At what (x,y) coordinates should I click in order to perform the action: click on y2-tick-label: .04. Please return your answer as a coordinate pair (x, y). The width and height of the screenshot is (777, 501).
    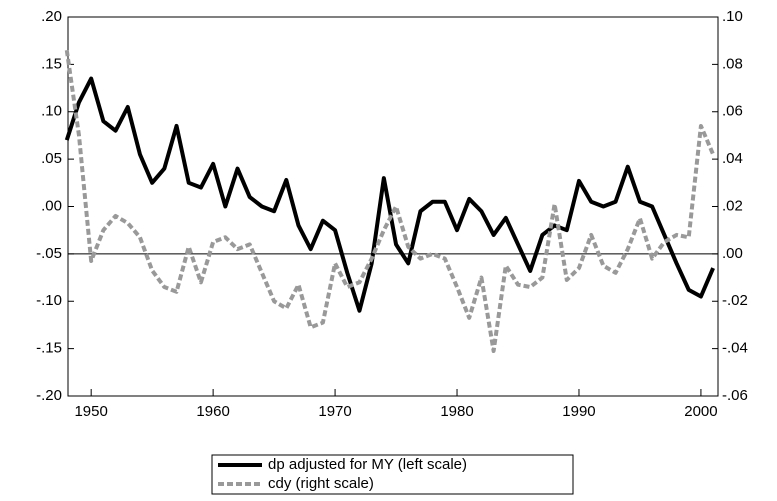
    Looking at the image, I should click on (732, 158).